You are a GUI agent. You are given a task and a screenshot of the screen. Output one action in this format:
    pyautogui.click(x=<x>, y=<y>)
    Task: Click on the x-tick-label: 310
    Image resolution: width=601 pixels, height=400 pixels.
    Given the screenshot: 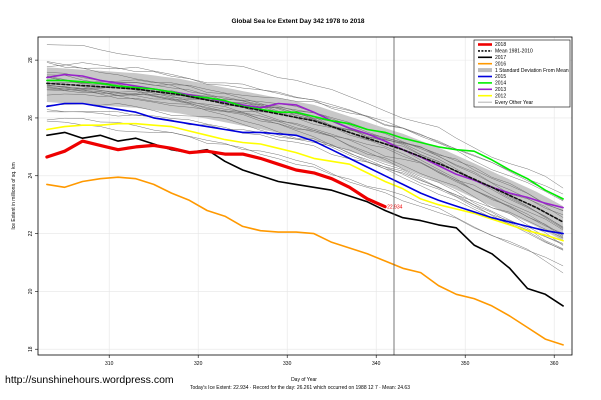 What is the action you would take?
    pyautogui.click(x=109, y=364)
    